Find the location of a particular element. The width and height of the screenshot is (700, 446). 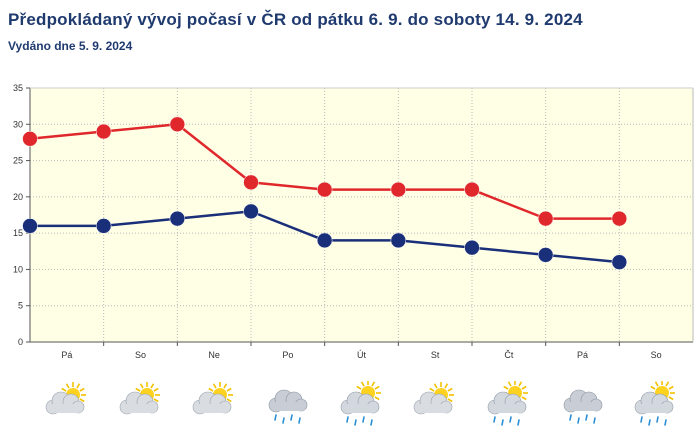

y-tick-label: 15 is located at coordinates (18, 233).